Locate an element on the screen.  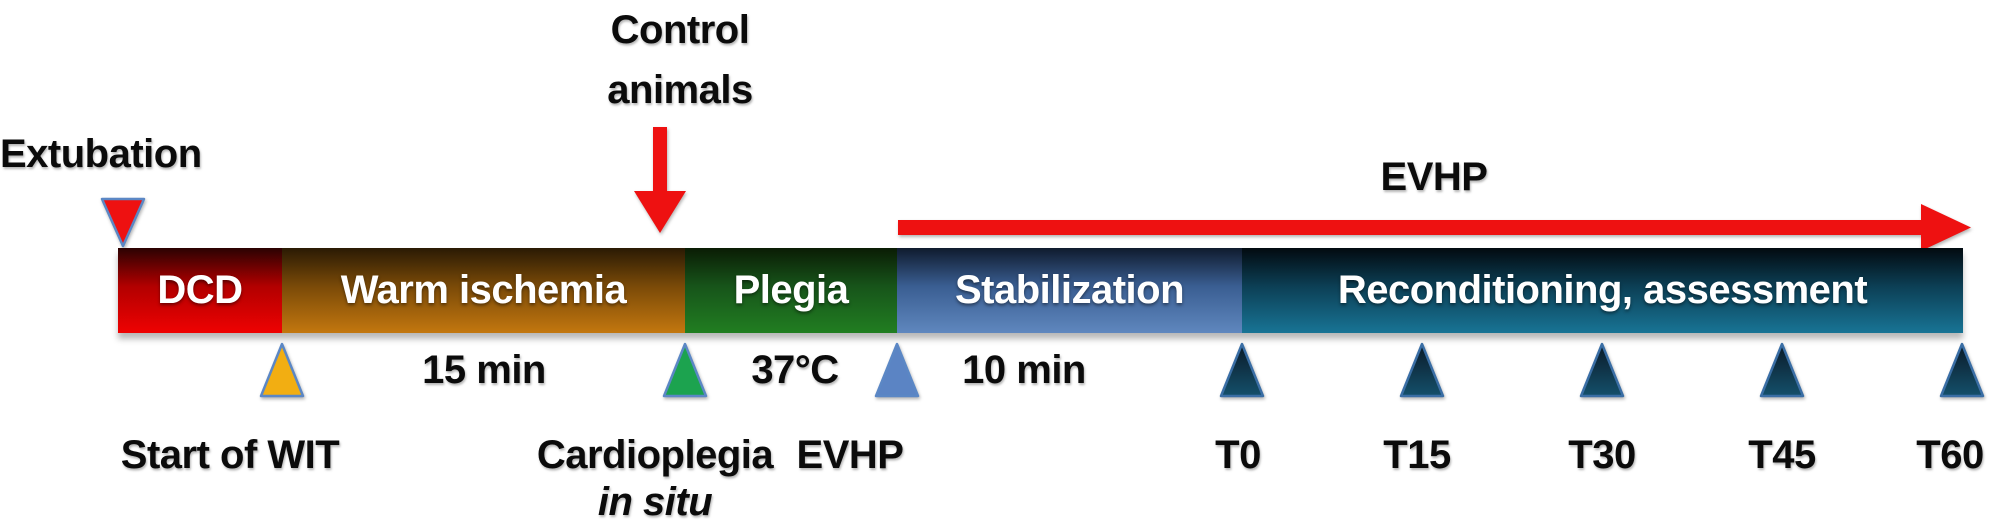
timepoint-t45-marker-icon is located at coordinates (1782, 370).